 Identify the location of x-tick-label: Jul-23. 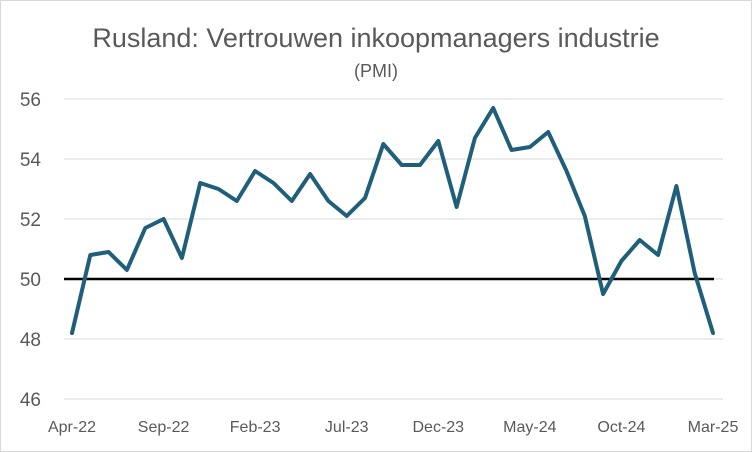
(347, 427).